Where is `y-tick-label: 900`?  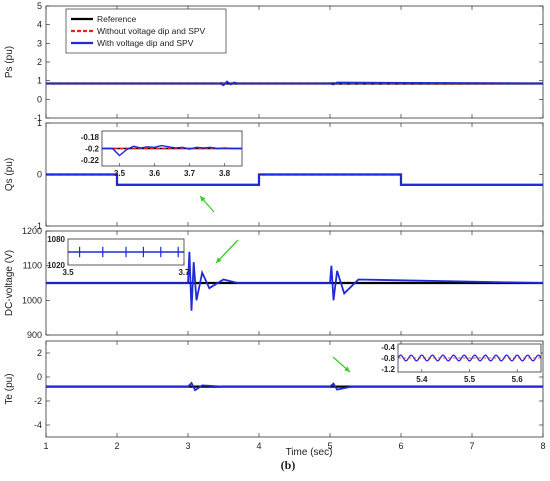 y-tick-label: 900 is located at coordinates (34, 335).